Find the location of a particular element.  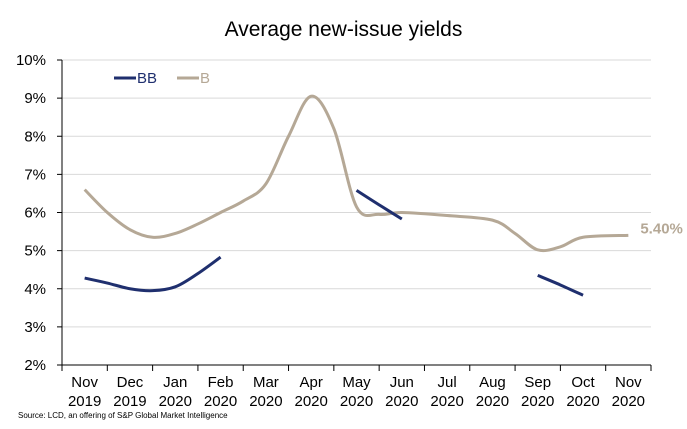

y-tick-label: 2% is located at coordinates (35, 365).